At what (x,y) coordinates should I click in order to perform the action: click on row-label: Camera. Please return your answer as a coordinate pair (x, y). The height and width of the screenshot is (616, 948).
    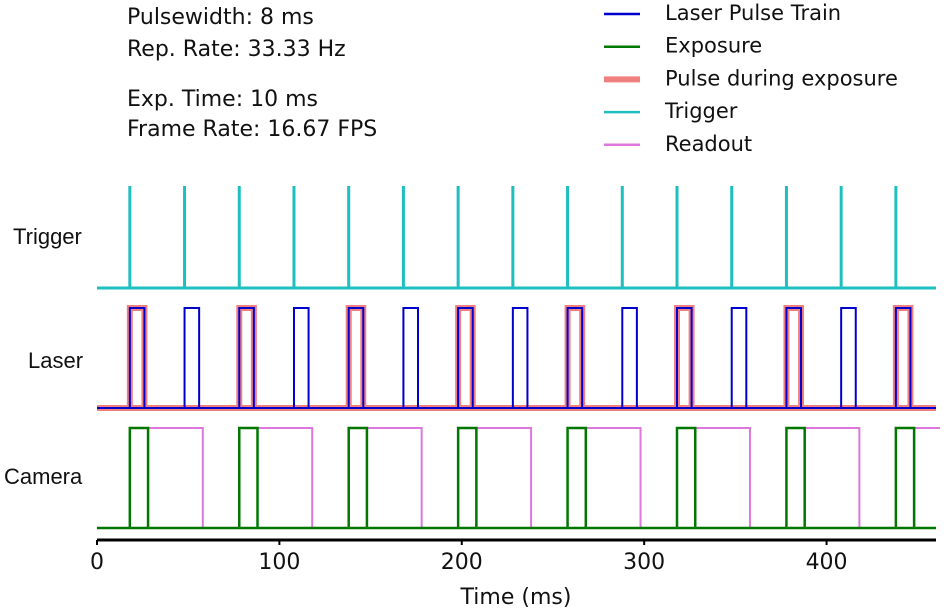
    Looking at the image, I should click on (43, 476).